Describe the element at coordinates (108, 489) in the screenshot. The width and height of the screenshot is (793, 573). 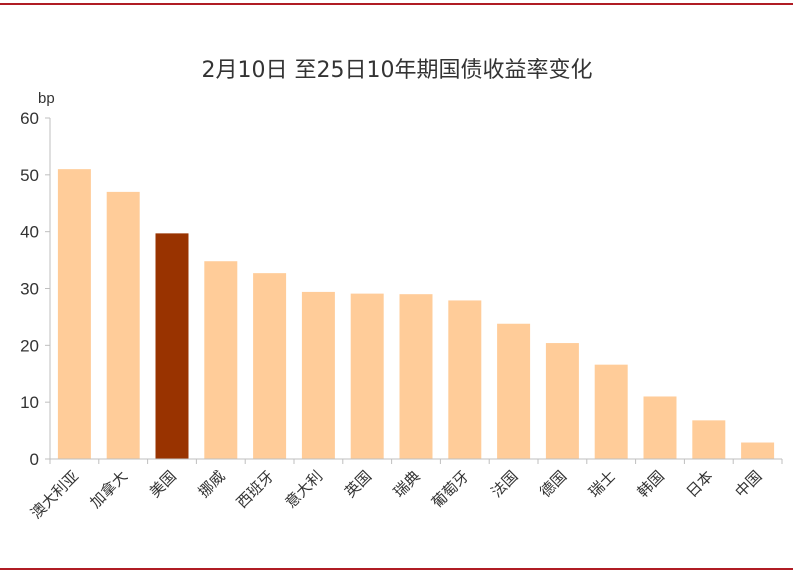
I see `x-tick-label: 加拿大` at that location.